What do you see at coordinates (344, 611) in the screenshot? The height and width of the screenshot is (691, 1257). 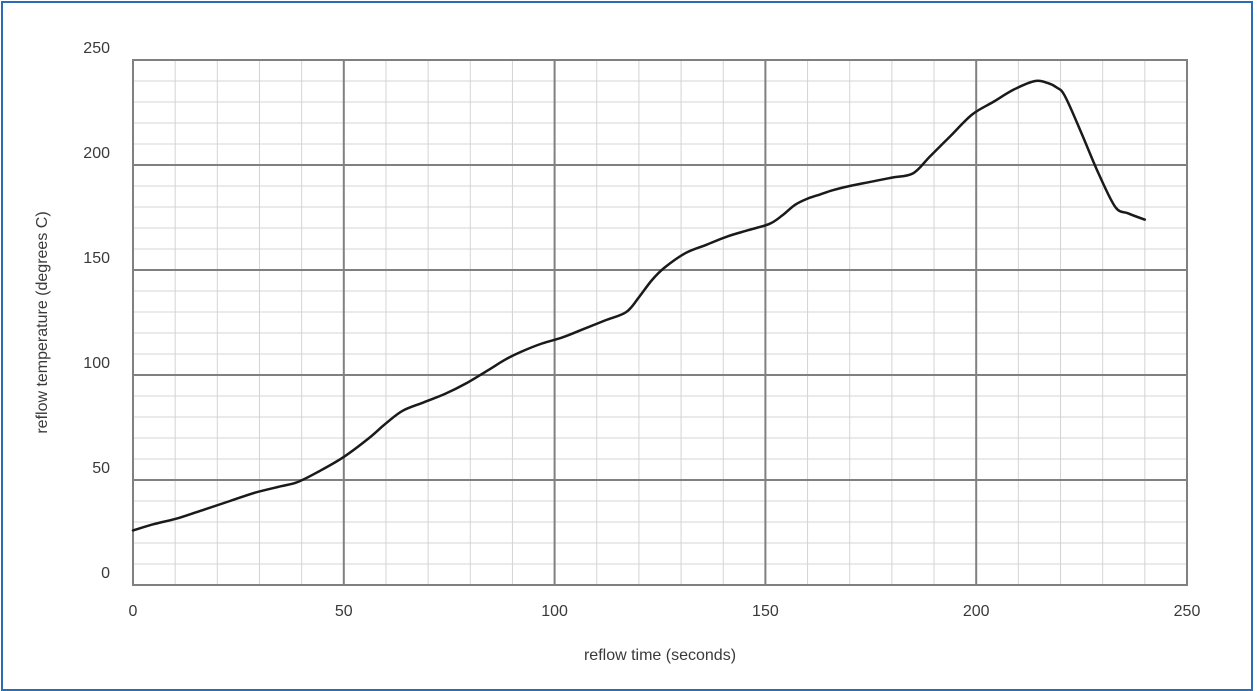 I see `x-tick-label: 50` at bounding box center [344, 611].